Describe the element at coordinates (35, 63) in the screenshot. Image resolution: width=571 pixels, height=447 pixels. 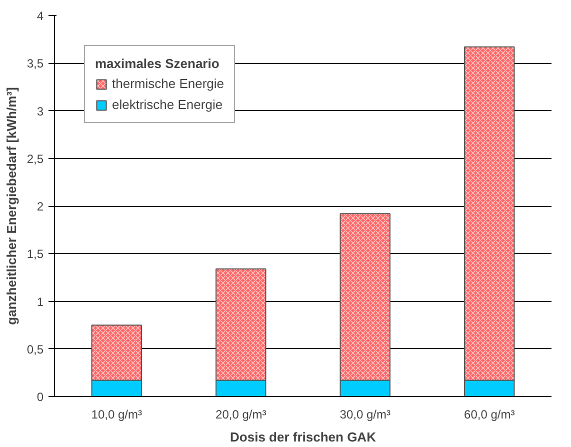
I see `y-tick-label: 3,5` at that location.